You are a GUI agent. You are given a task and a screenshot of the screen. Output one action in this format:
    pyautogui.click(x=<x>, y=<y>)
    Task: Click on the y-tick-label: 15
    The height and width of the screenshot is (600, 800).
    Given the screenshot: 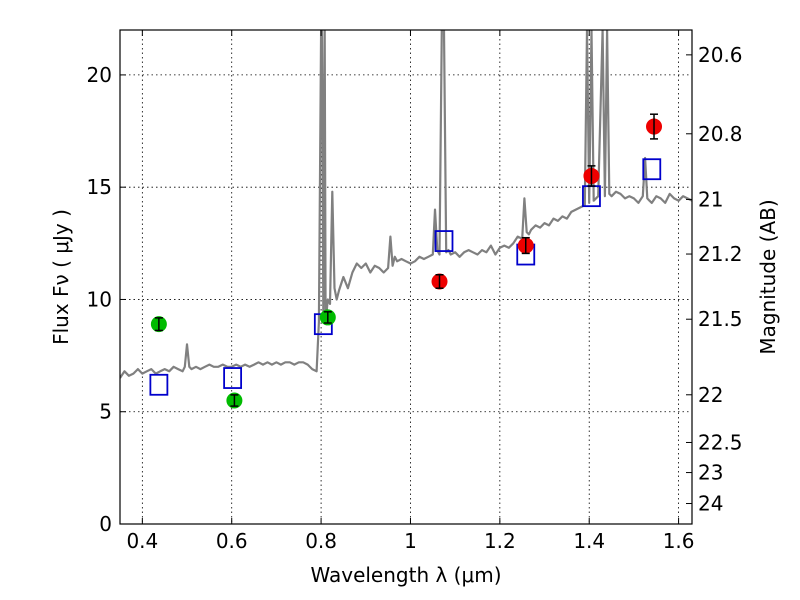 What is the action you would take?
    pyautogui.click(x=99, y=187)
    